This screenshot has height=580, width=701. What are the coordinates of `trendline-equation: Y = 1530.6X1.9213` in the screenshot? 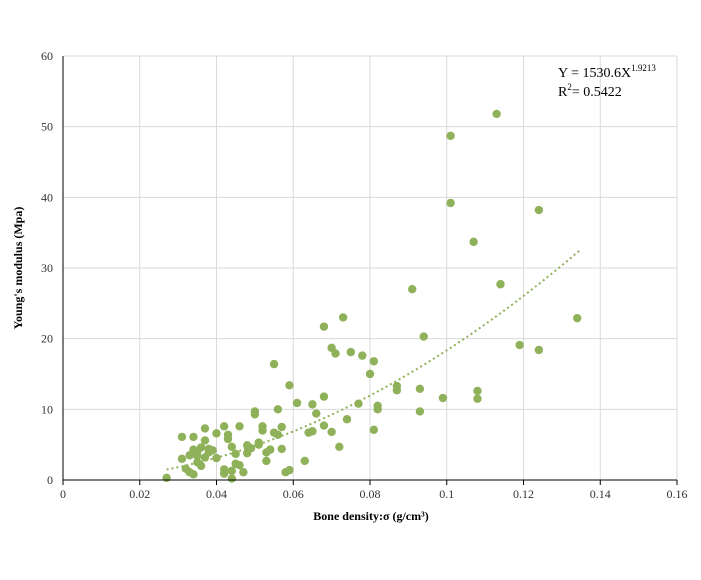 It's located at (607, 72).